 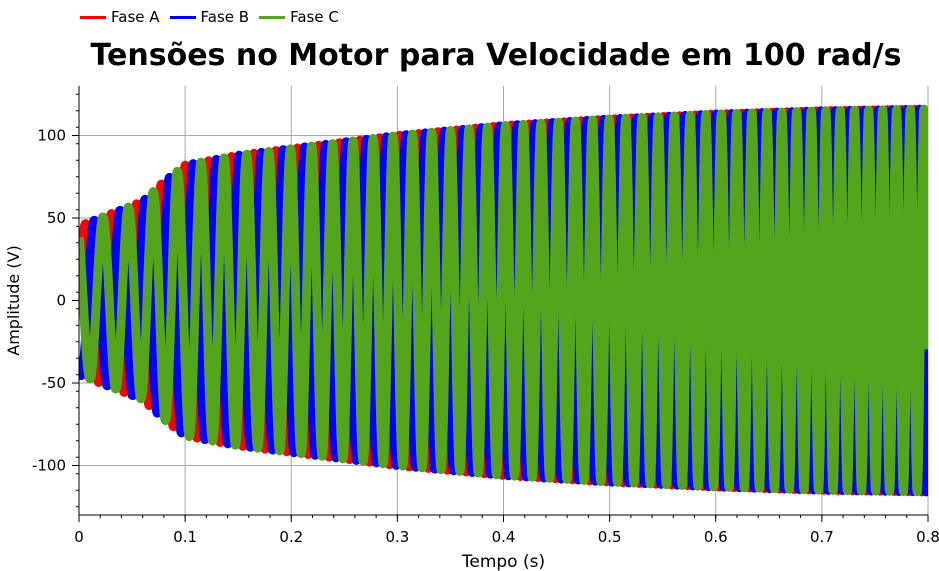 What do you see at coordinates (504, 537) in the screenshot?
I see `x-tick-label: 0.4` at bounding box center [504, 537].